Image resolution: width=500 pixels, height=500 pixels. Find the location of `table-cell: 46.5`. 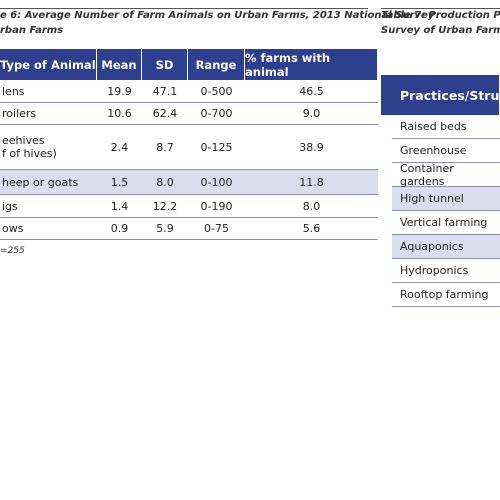

table-cell: 46.5 is located at coordinates (311, 91).